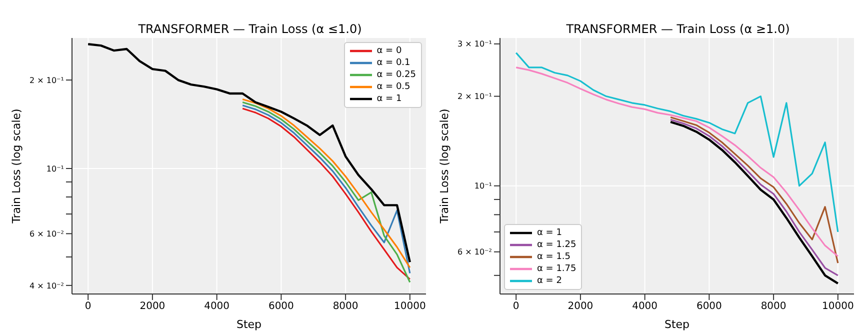 The height and width of the screenshot is (336, 865). Describe the element at coordinates (554, 257) in the screenshot. I see `legend-label: α = 1.5` at that location.